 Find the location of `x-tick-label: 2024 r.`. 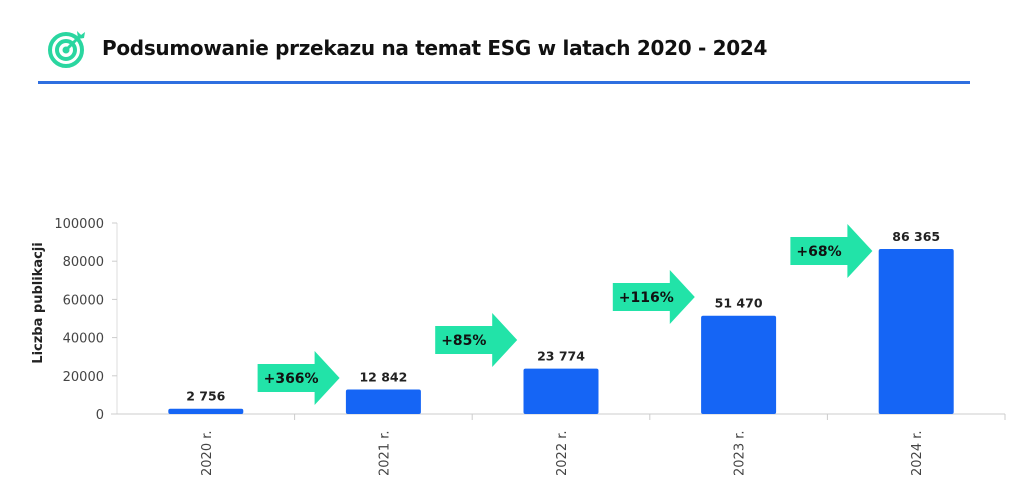

x-tick-label: 2024 r. is located at coordinates (917, 454).